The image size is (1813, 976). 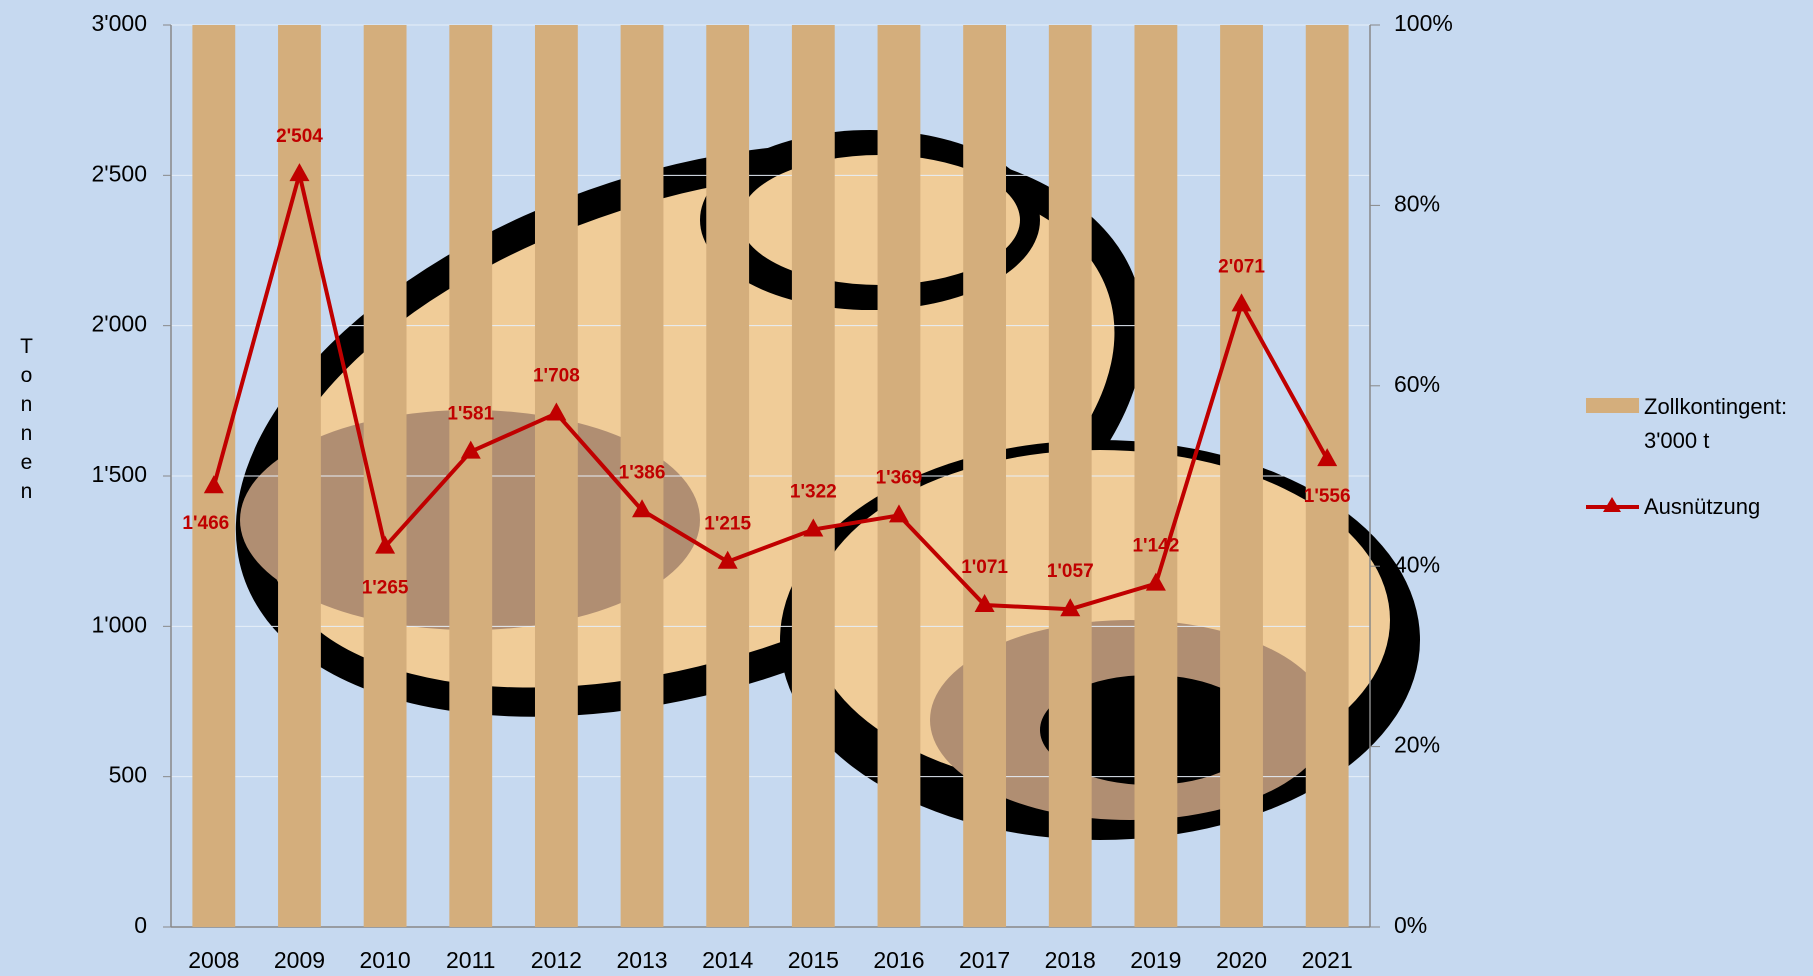 What do you see at coordinates (813, 492) in the screenshot?
I see `data-label: 1'322` at bounding box center [813, 492].